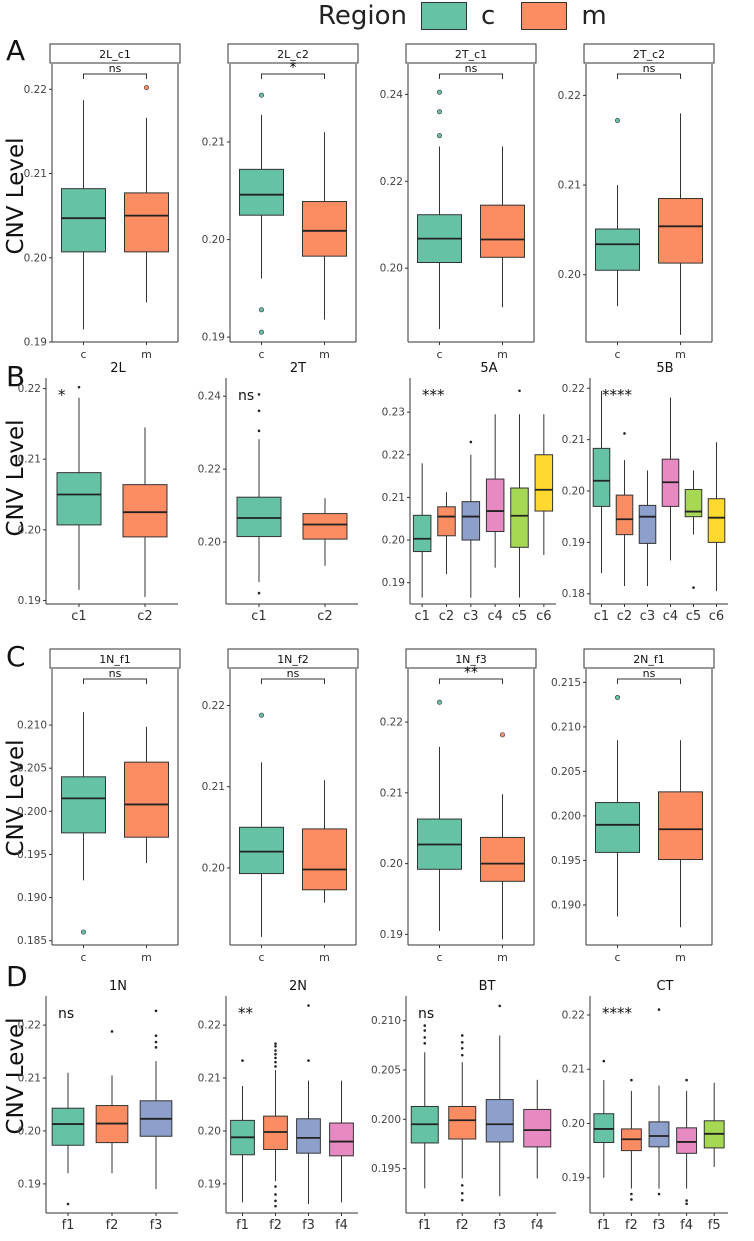 The height and width of the screenshot is (1241, 754). I want to click on legend-label-c: c, so click(488, 16).